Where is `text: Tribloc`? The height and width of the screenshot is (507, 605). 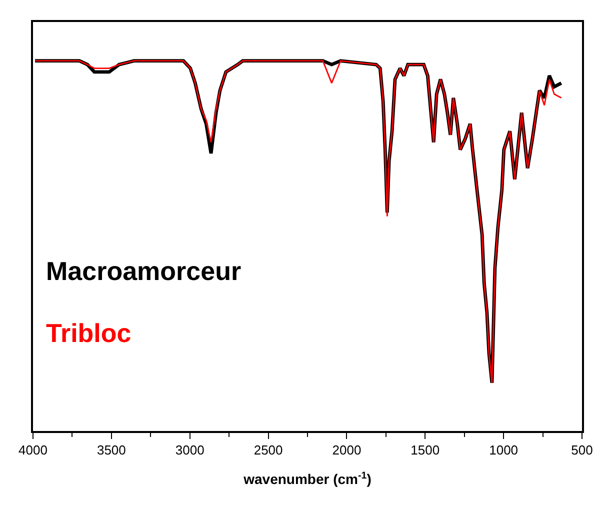
text: Tribloc is located at coordinates (89, 333).